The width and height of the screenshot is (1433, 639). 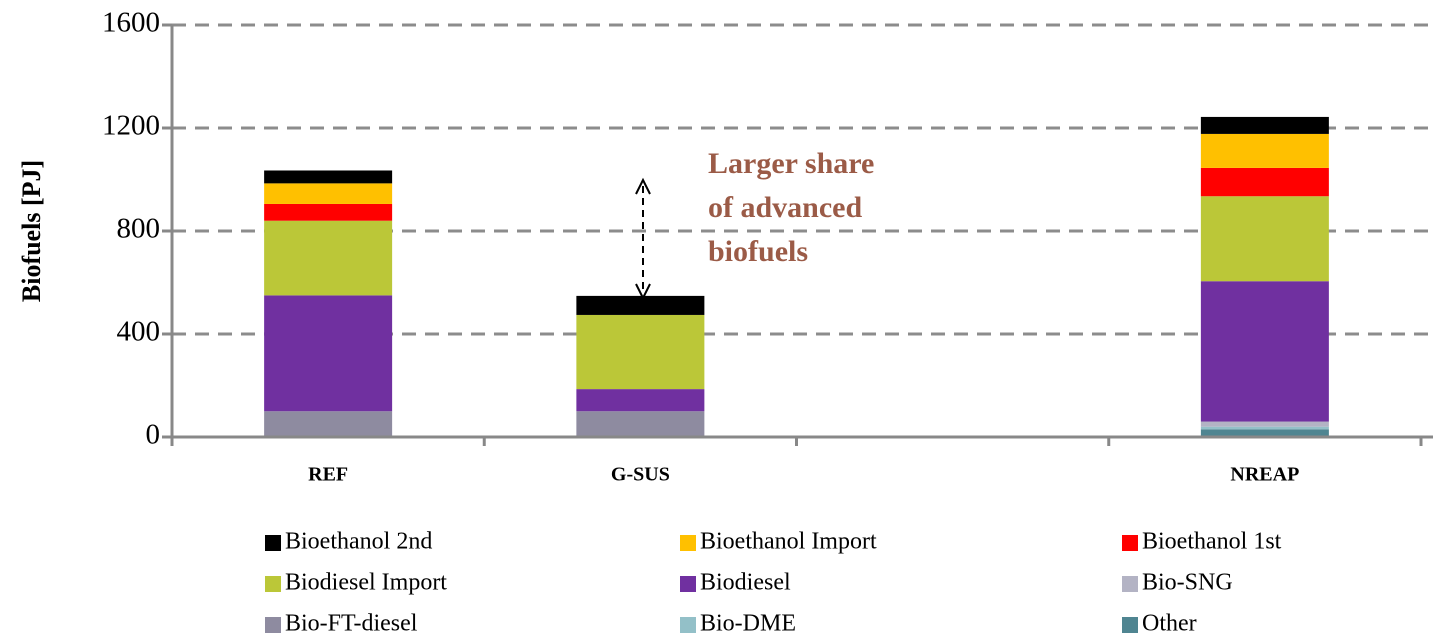 What do you see at coordinates (366, 583) in the screenshot?
I see `legend-label: Biodiesel Import` at bounding box center [366, 583].